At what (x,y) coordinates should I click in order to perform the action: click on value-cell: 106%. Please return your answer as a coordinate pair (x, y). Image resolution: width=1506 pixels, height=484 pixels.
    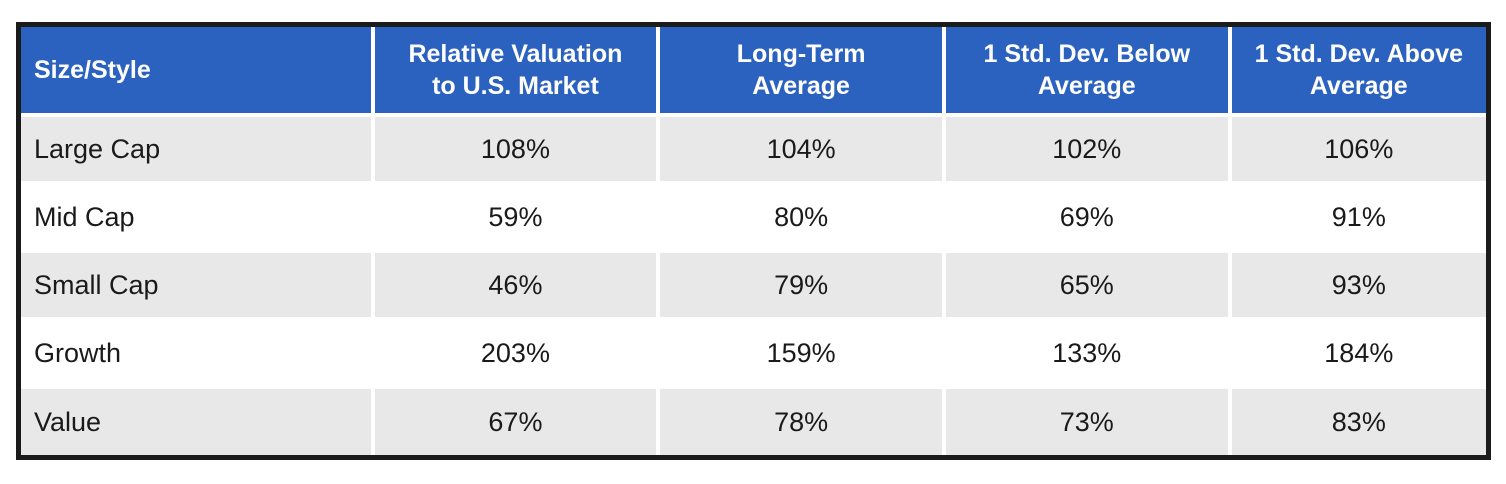
    Looking at the image, I should click on (1356, 149).